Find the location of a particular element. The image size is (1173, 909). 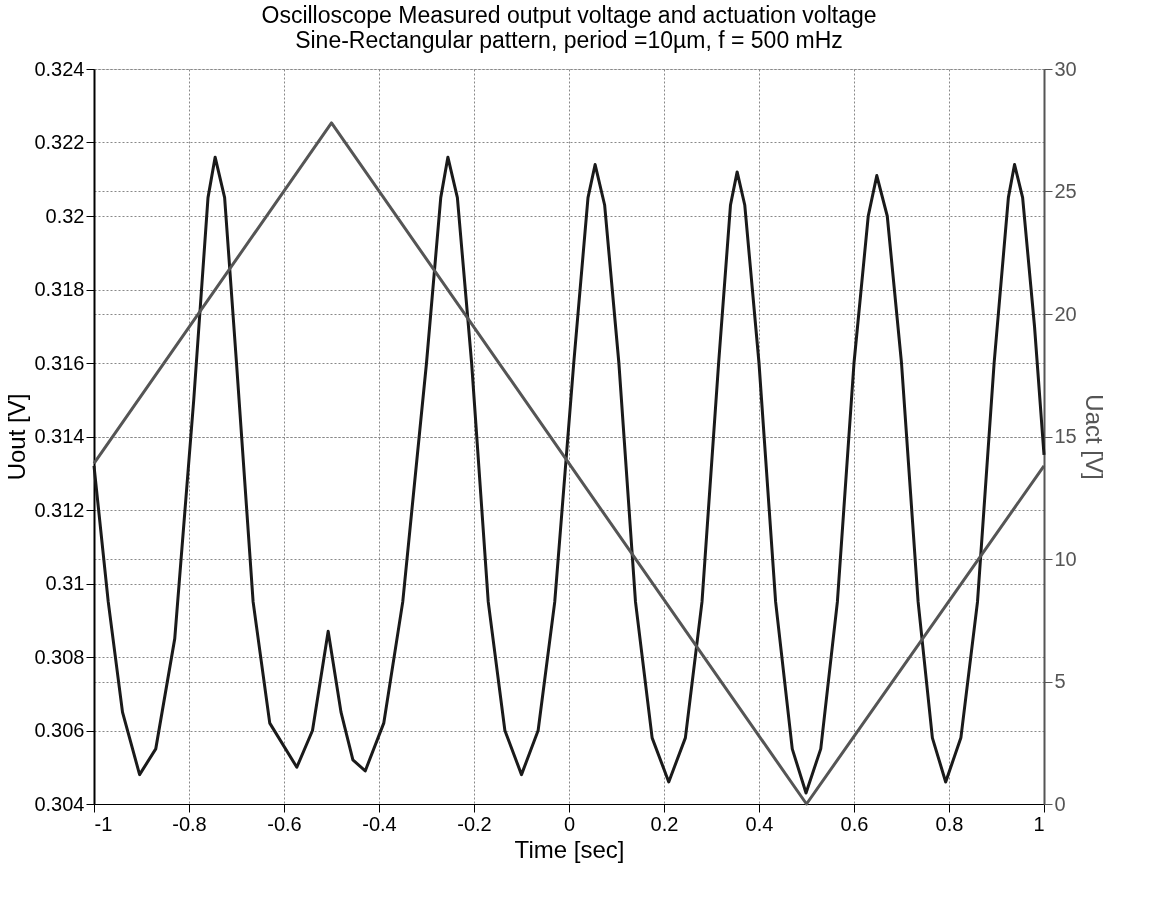

x-tick-label: -0.2 is located at coordinates (474, 823).